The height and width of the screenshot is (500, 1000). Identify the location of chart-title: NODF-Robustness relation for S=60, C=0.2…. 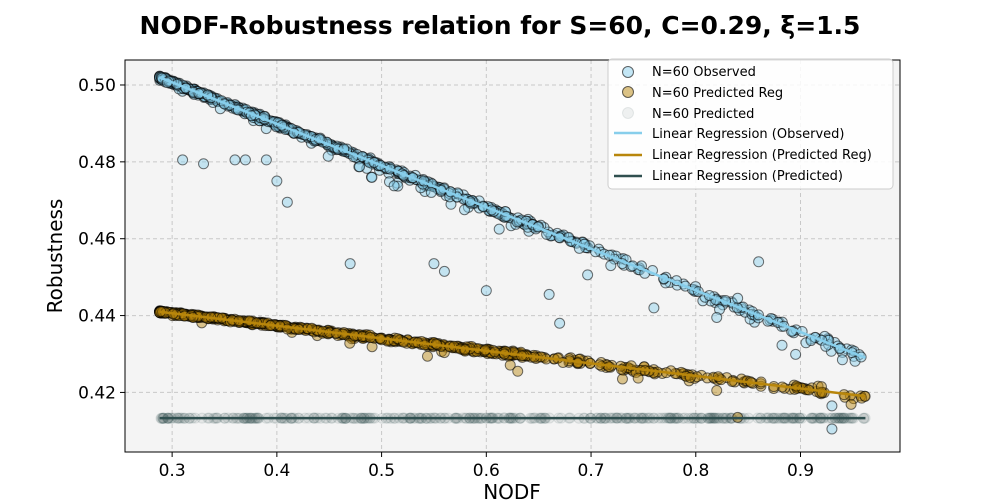
(500, 25).